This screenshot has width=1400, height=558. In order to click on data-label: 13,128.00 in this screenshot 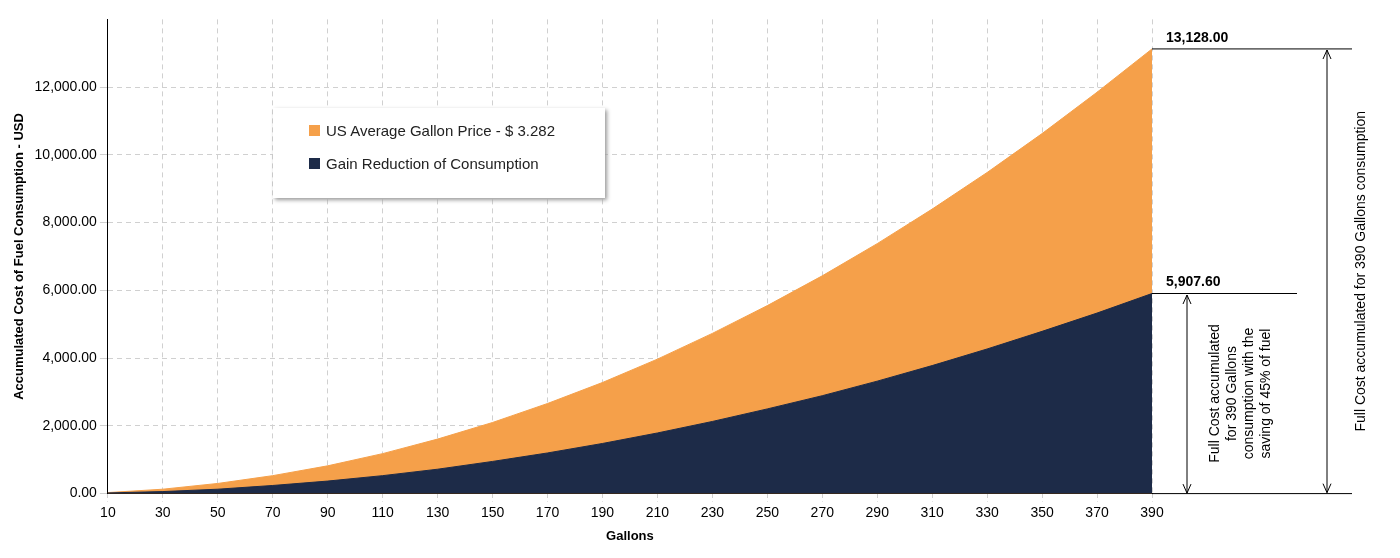, I will do `click(1197, 36)`.